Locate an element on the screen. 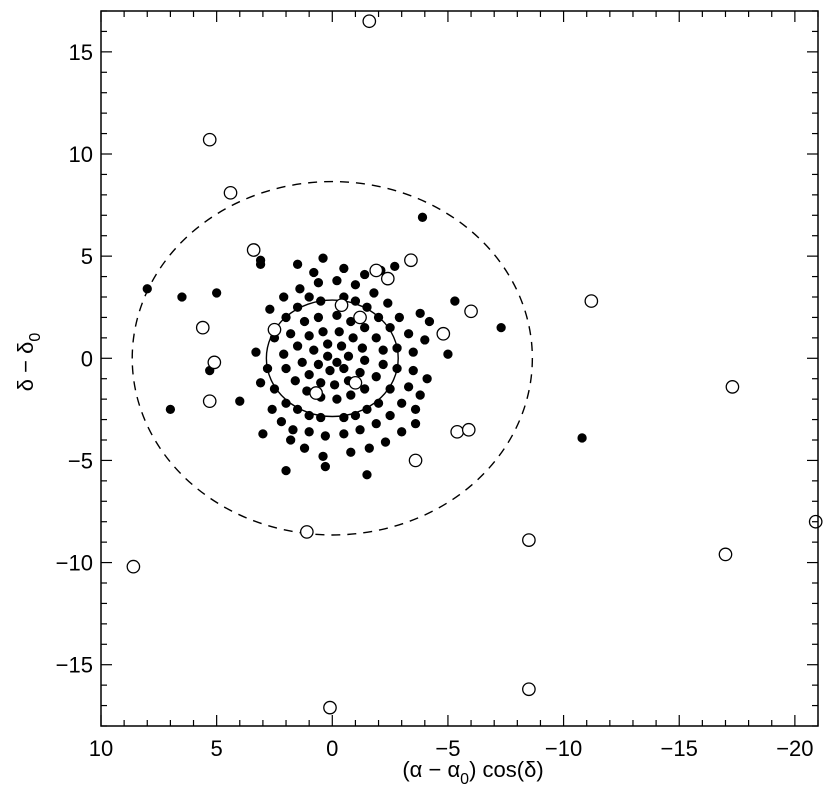 The width and height of the screenshot is (830, 796). y-tick-label: 15 is located at coordinates (81, 52).